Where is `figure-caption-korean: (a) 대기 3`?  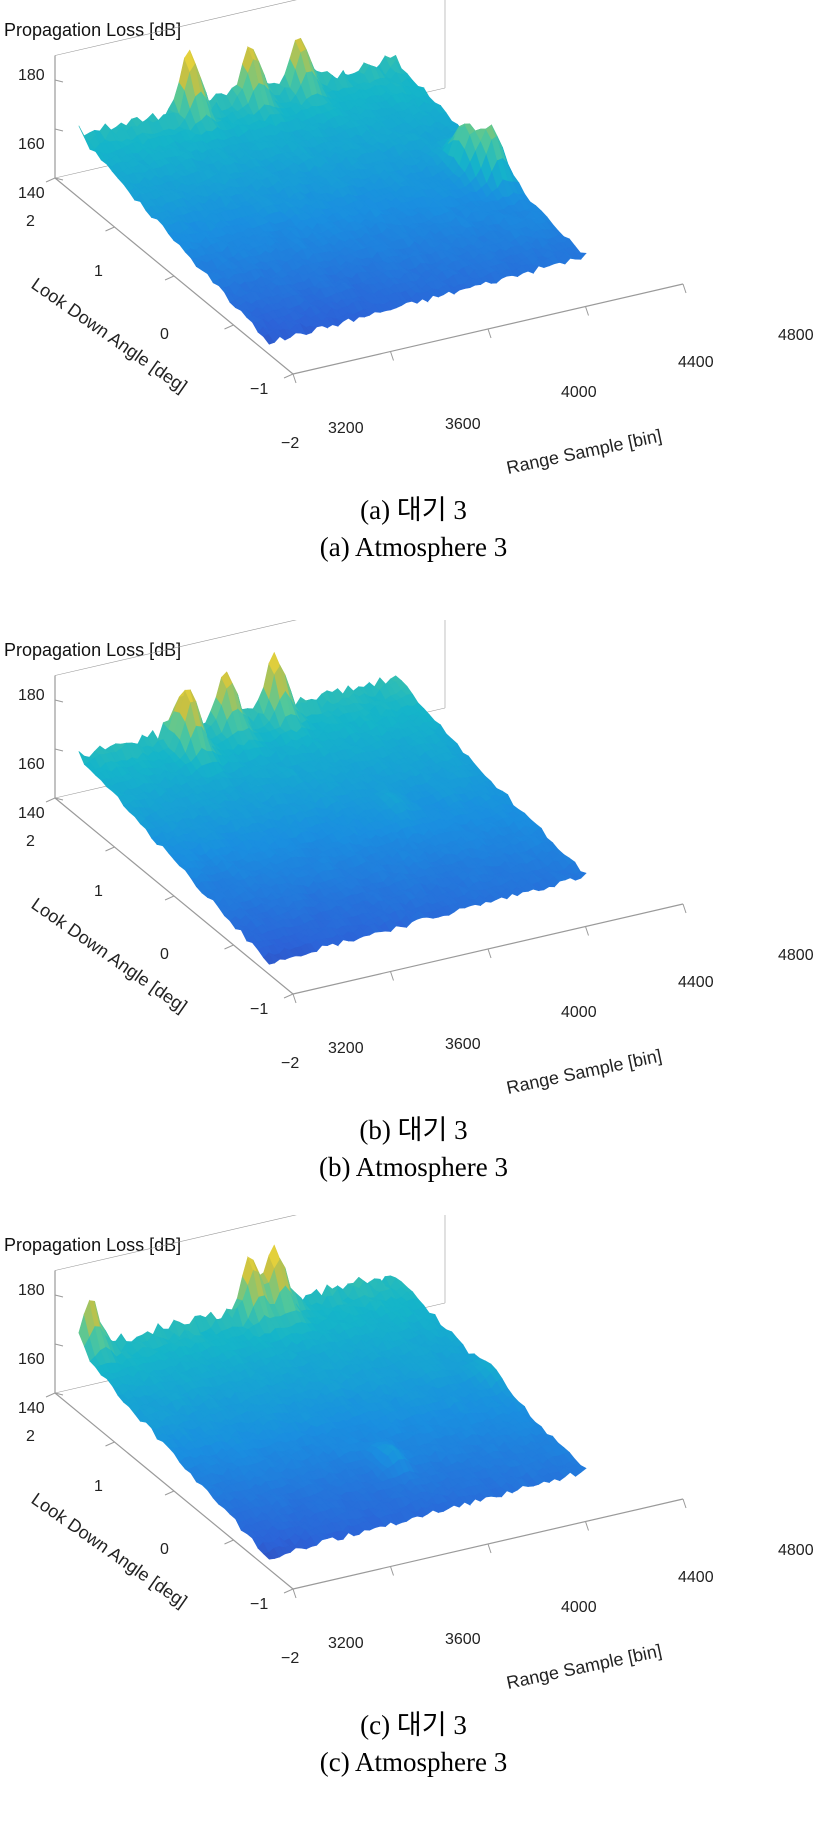 figure-caption-korean: (a) 대기 3 is located at coordinates (413, 510).